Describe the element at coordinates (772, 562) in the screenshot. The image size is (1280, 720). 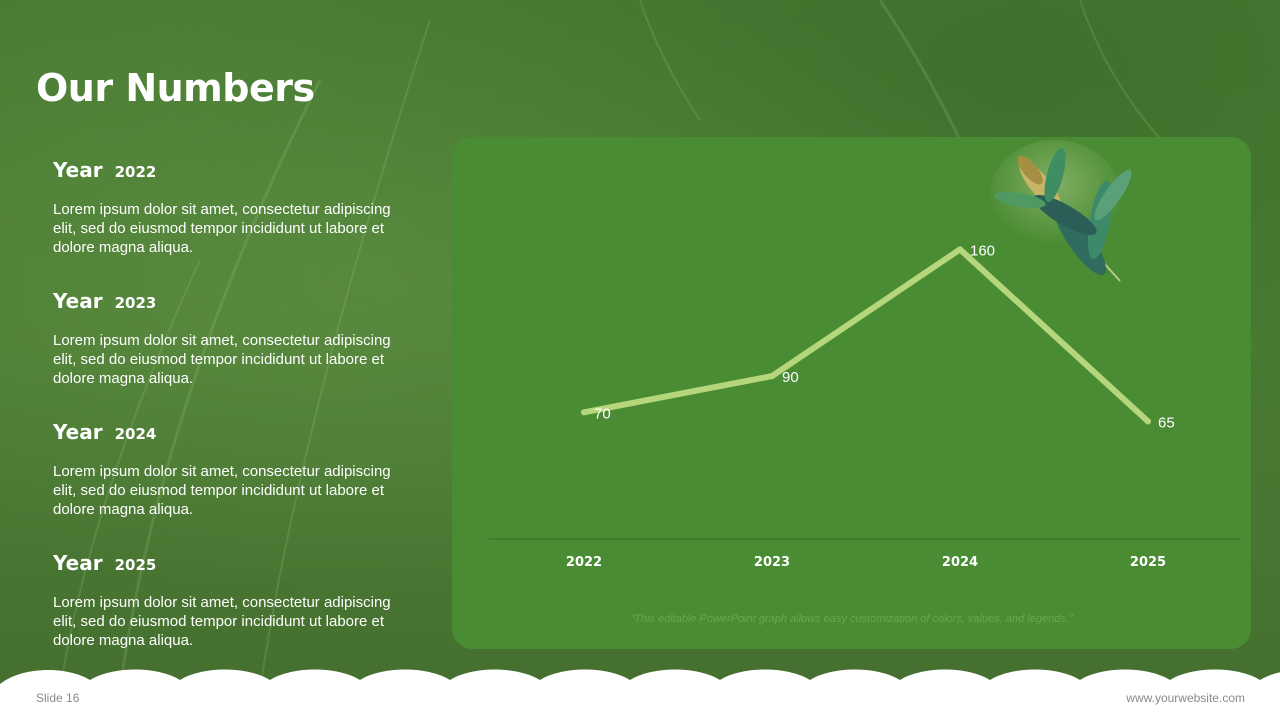
I see `x-tick-label-2023: 2023` at that location.